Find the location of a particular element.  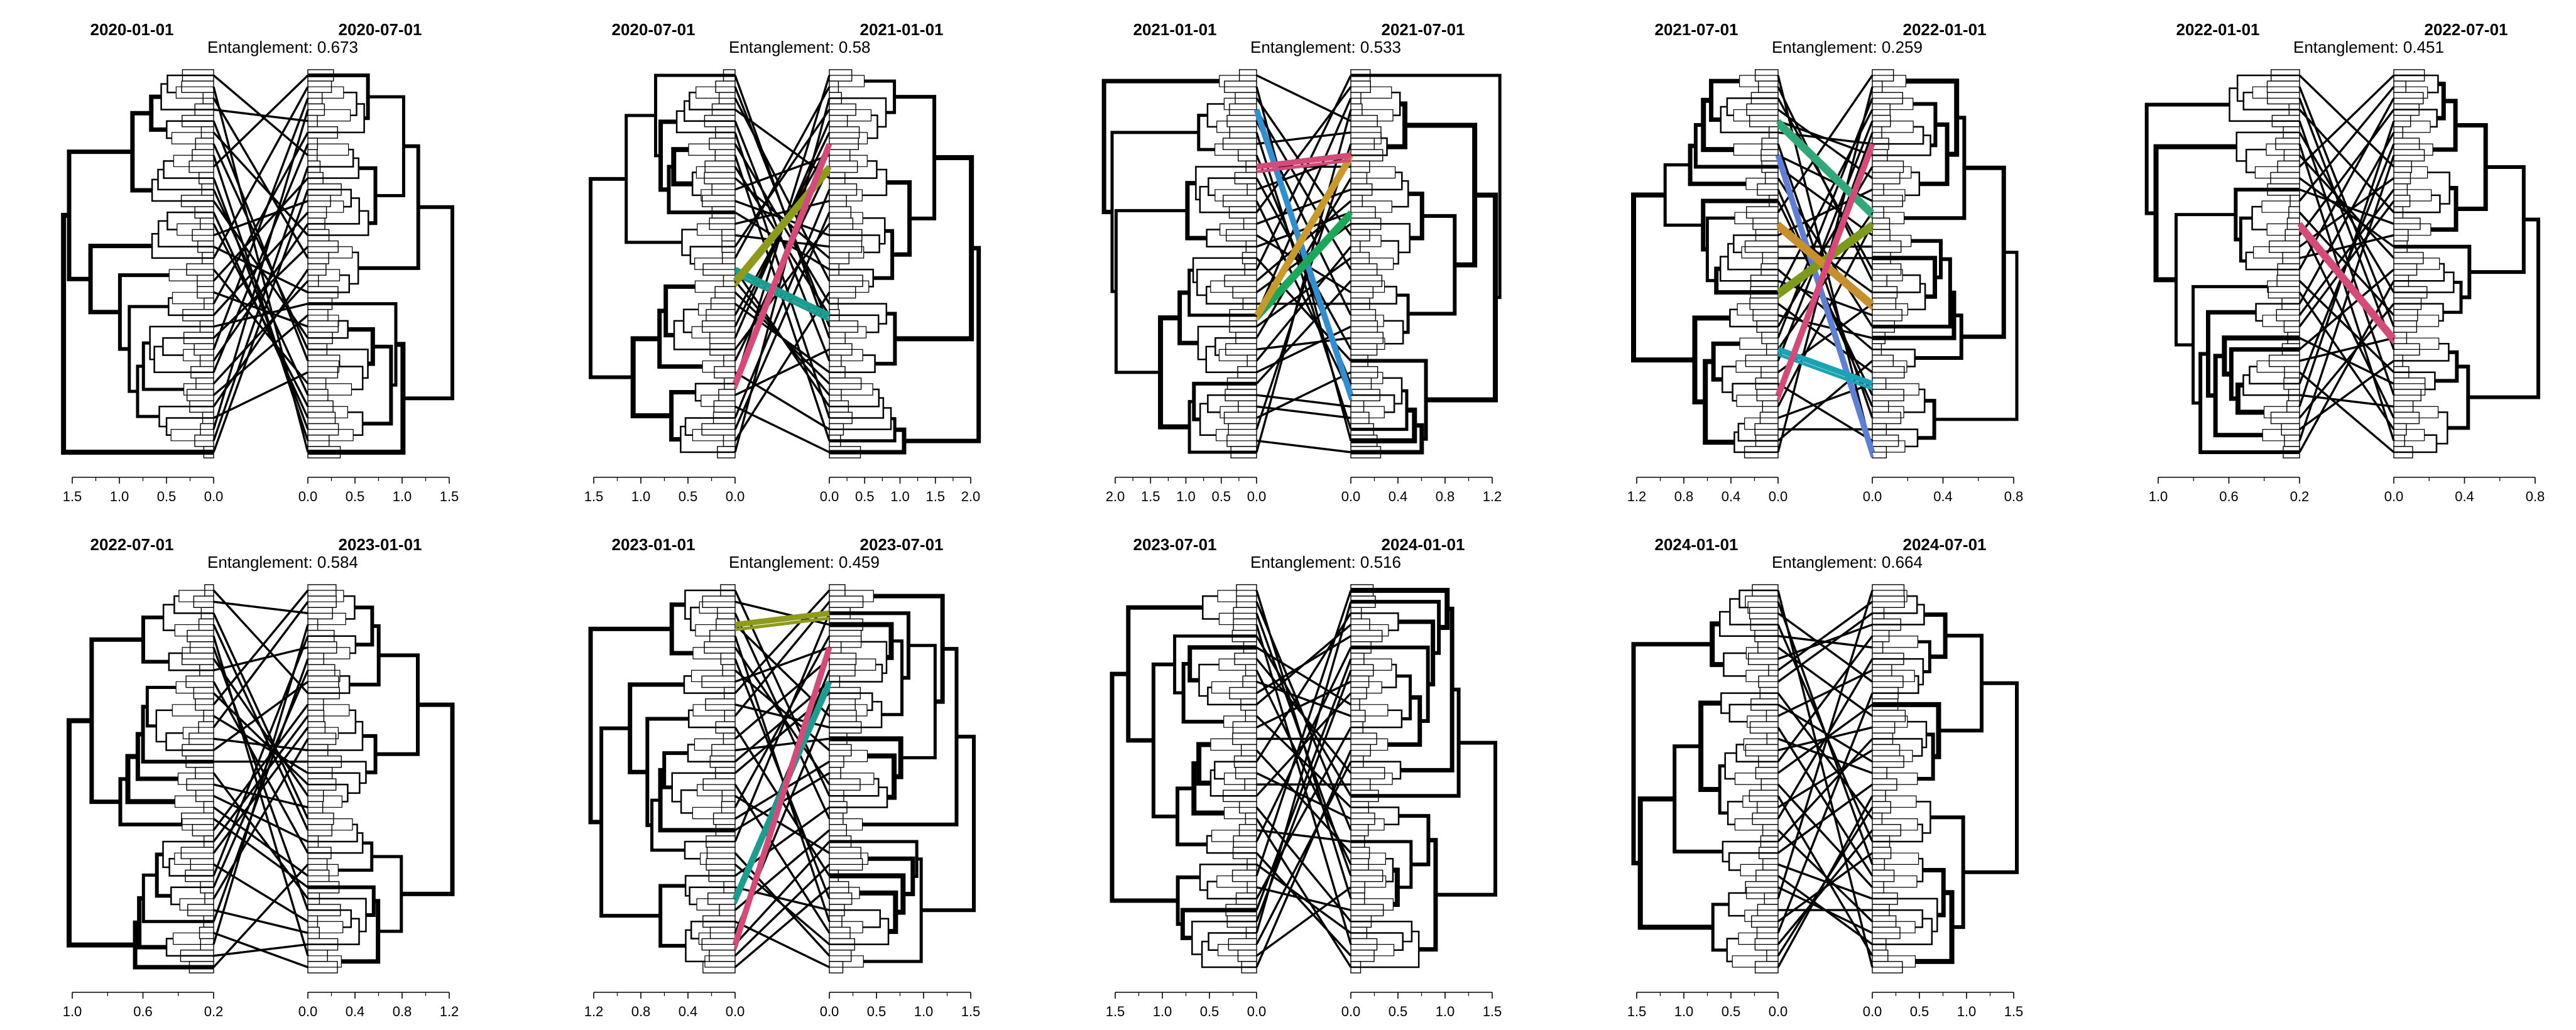

right-axis-tick-label: 0.4 is located at coordinates (1399, 496).